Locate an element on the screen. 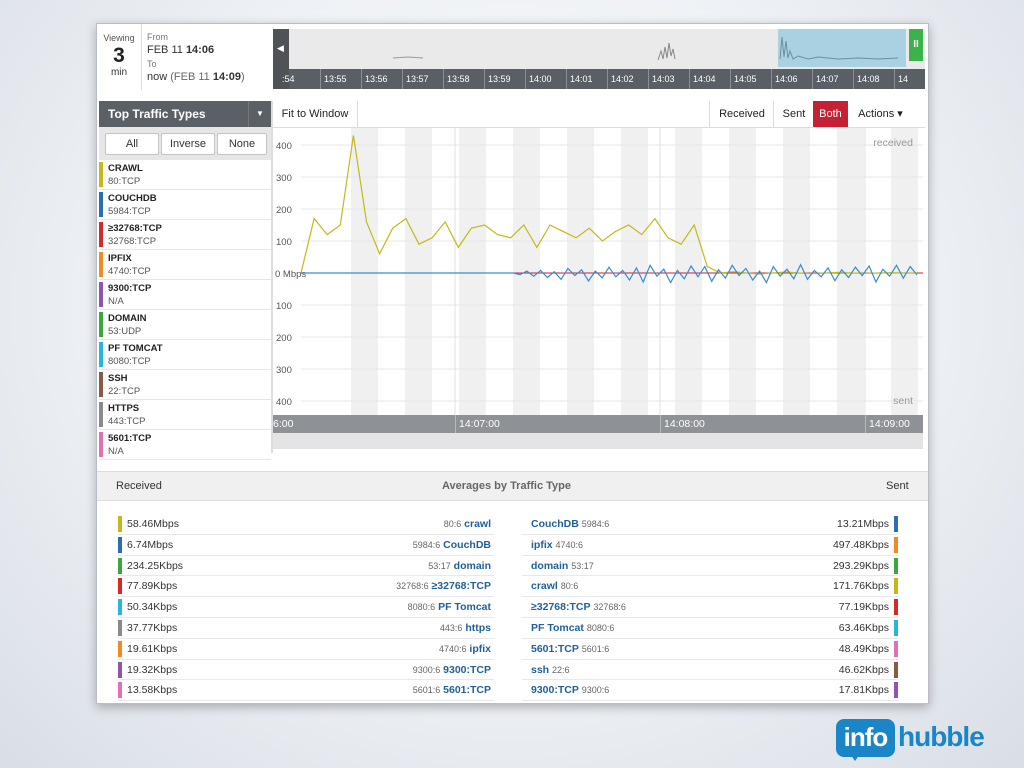 This screenshot has height=768, width=1024. avg-value: 497.48Kbps is located at coordinates (860, 544).